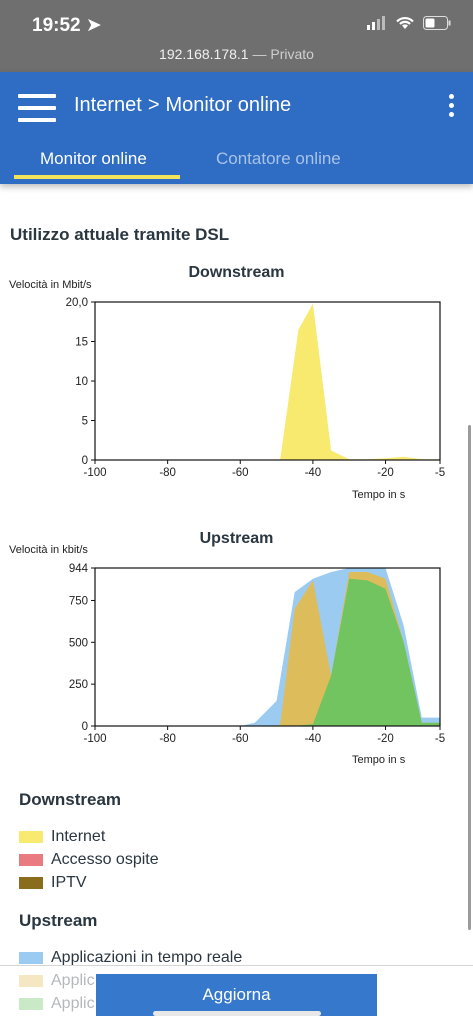  Describe the element at coordinates (405, 23) in the screenshot. I see `wifi-icon` at that location.